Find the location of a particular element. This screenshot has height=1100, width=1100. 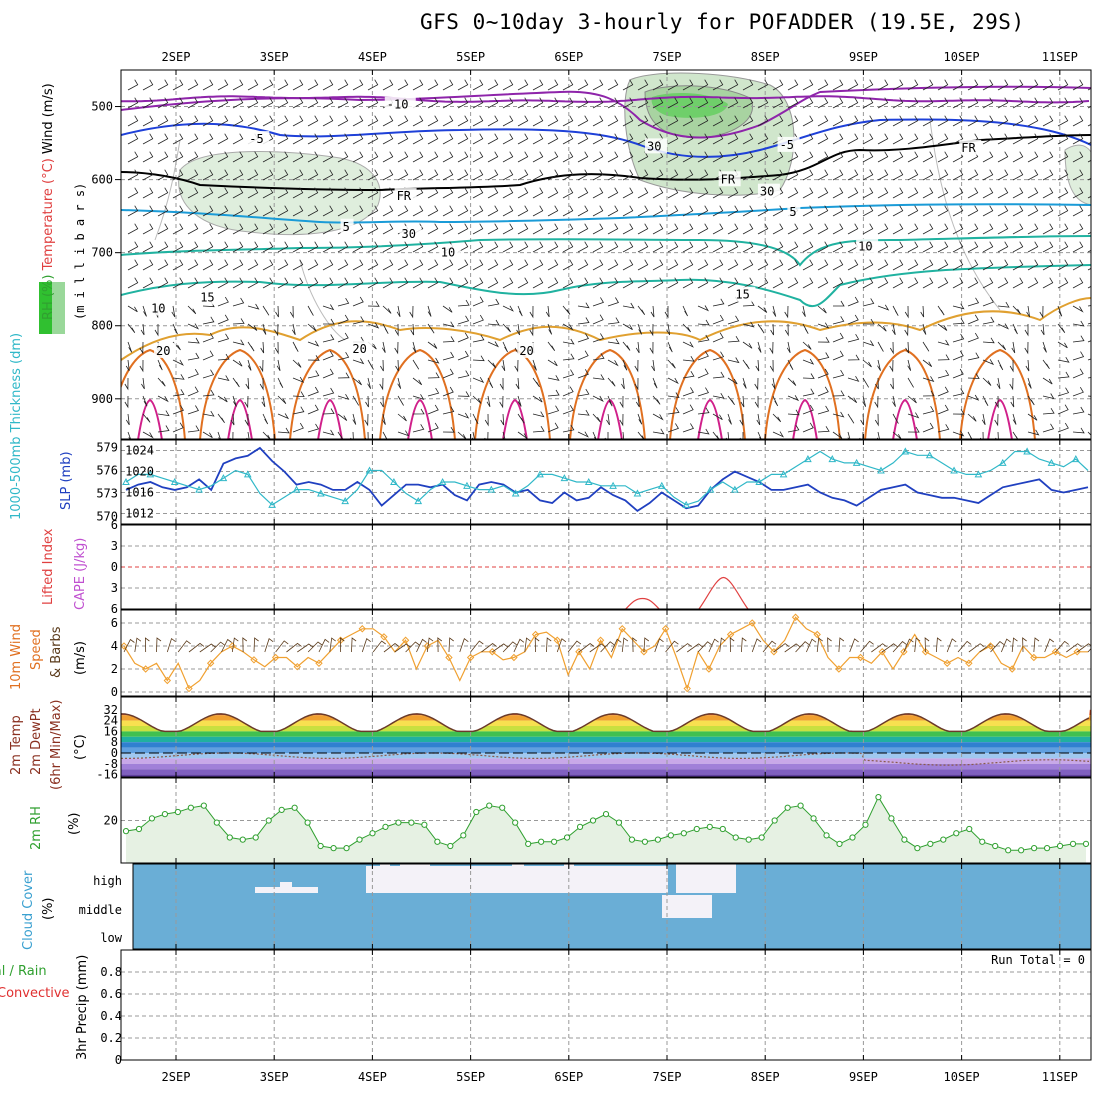

y-axis-label-upper: RH (%) Temperature (°C) Wind (m/s) is located at coordinates (48, 201).